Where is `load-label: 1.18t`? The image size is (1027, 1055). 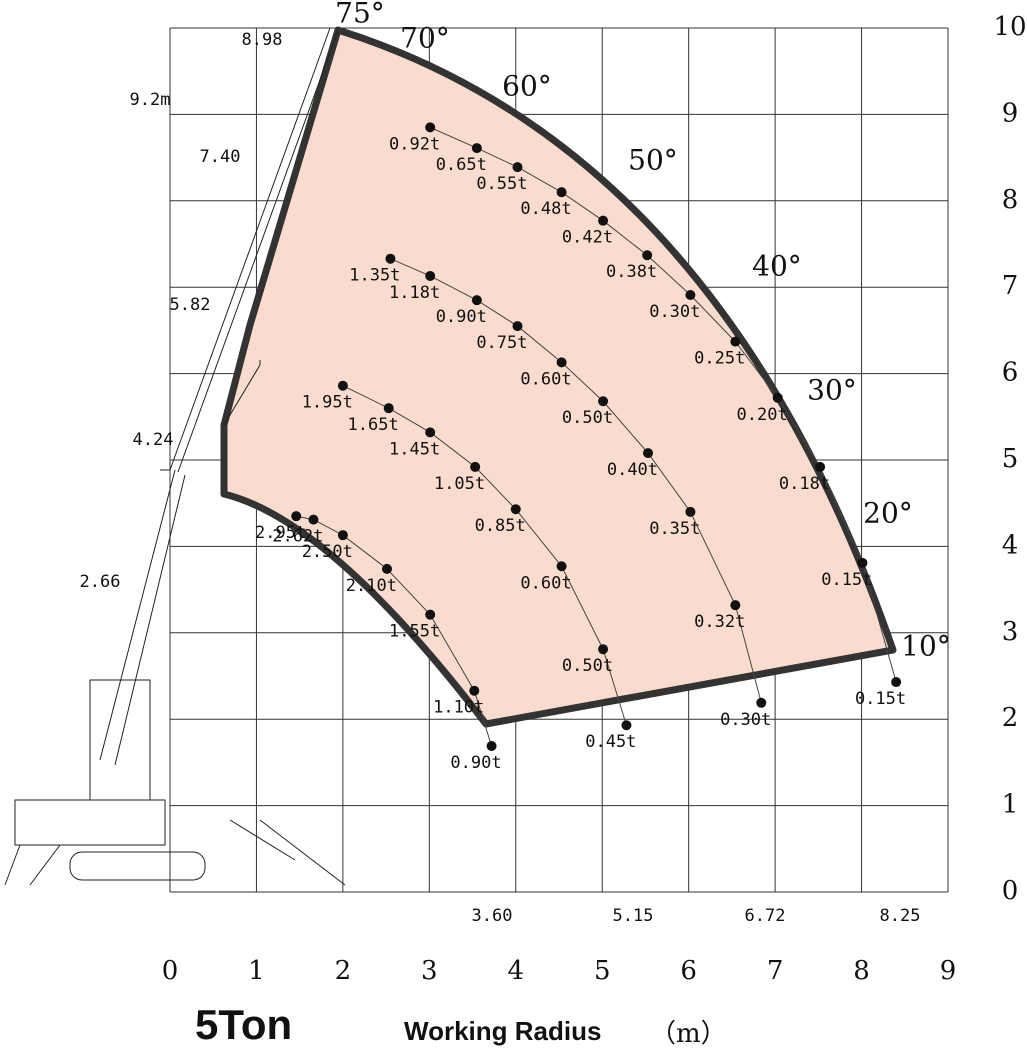 load-label: 1.18t is located at coordinates (414, 293).